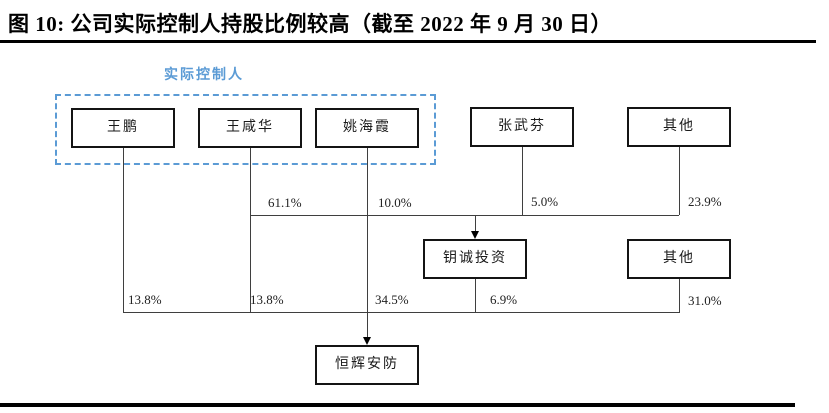 The width and height of the screenshot is (829, 413). What do you see at coordinates (267, 299) in the screenshot?
I see `pct-wang-xianhua-in-henghui: 13.8%` at bounding box center [267, 299].